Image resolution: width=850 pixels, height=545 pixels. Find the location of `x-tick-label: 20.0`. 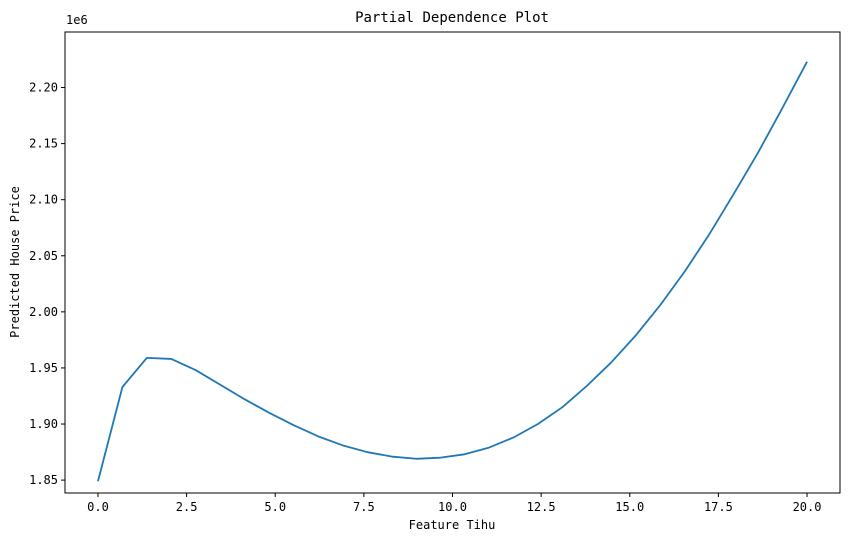

x-tick-label: 20.0 is located at coordinates (807, 507).